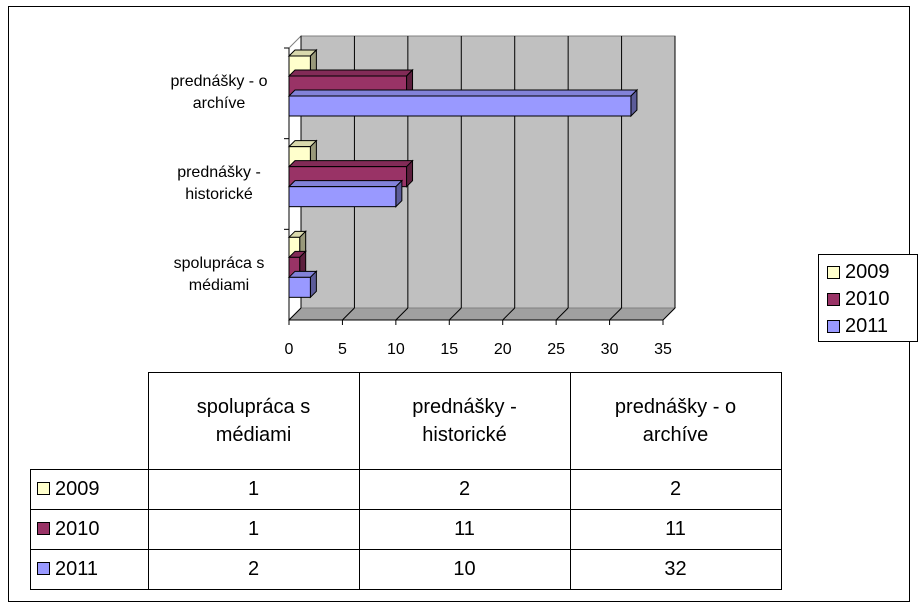  What do you see at coordinates (503, 349) in the screenshot?
I see `x-tick-label: 20` at bounding box center [503, 349].